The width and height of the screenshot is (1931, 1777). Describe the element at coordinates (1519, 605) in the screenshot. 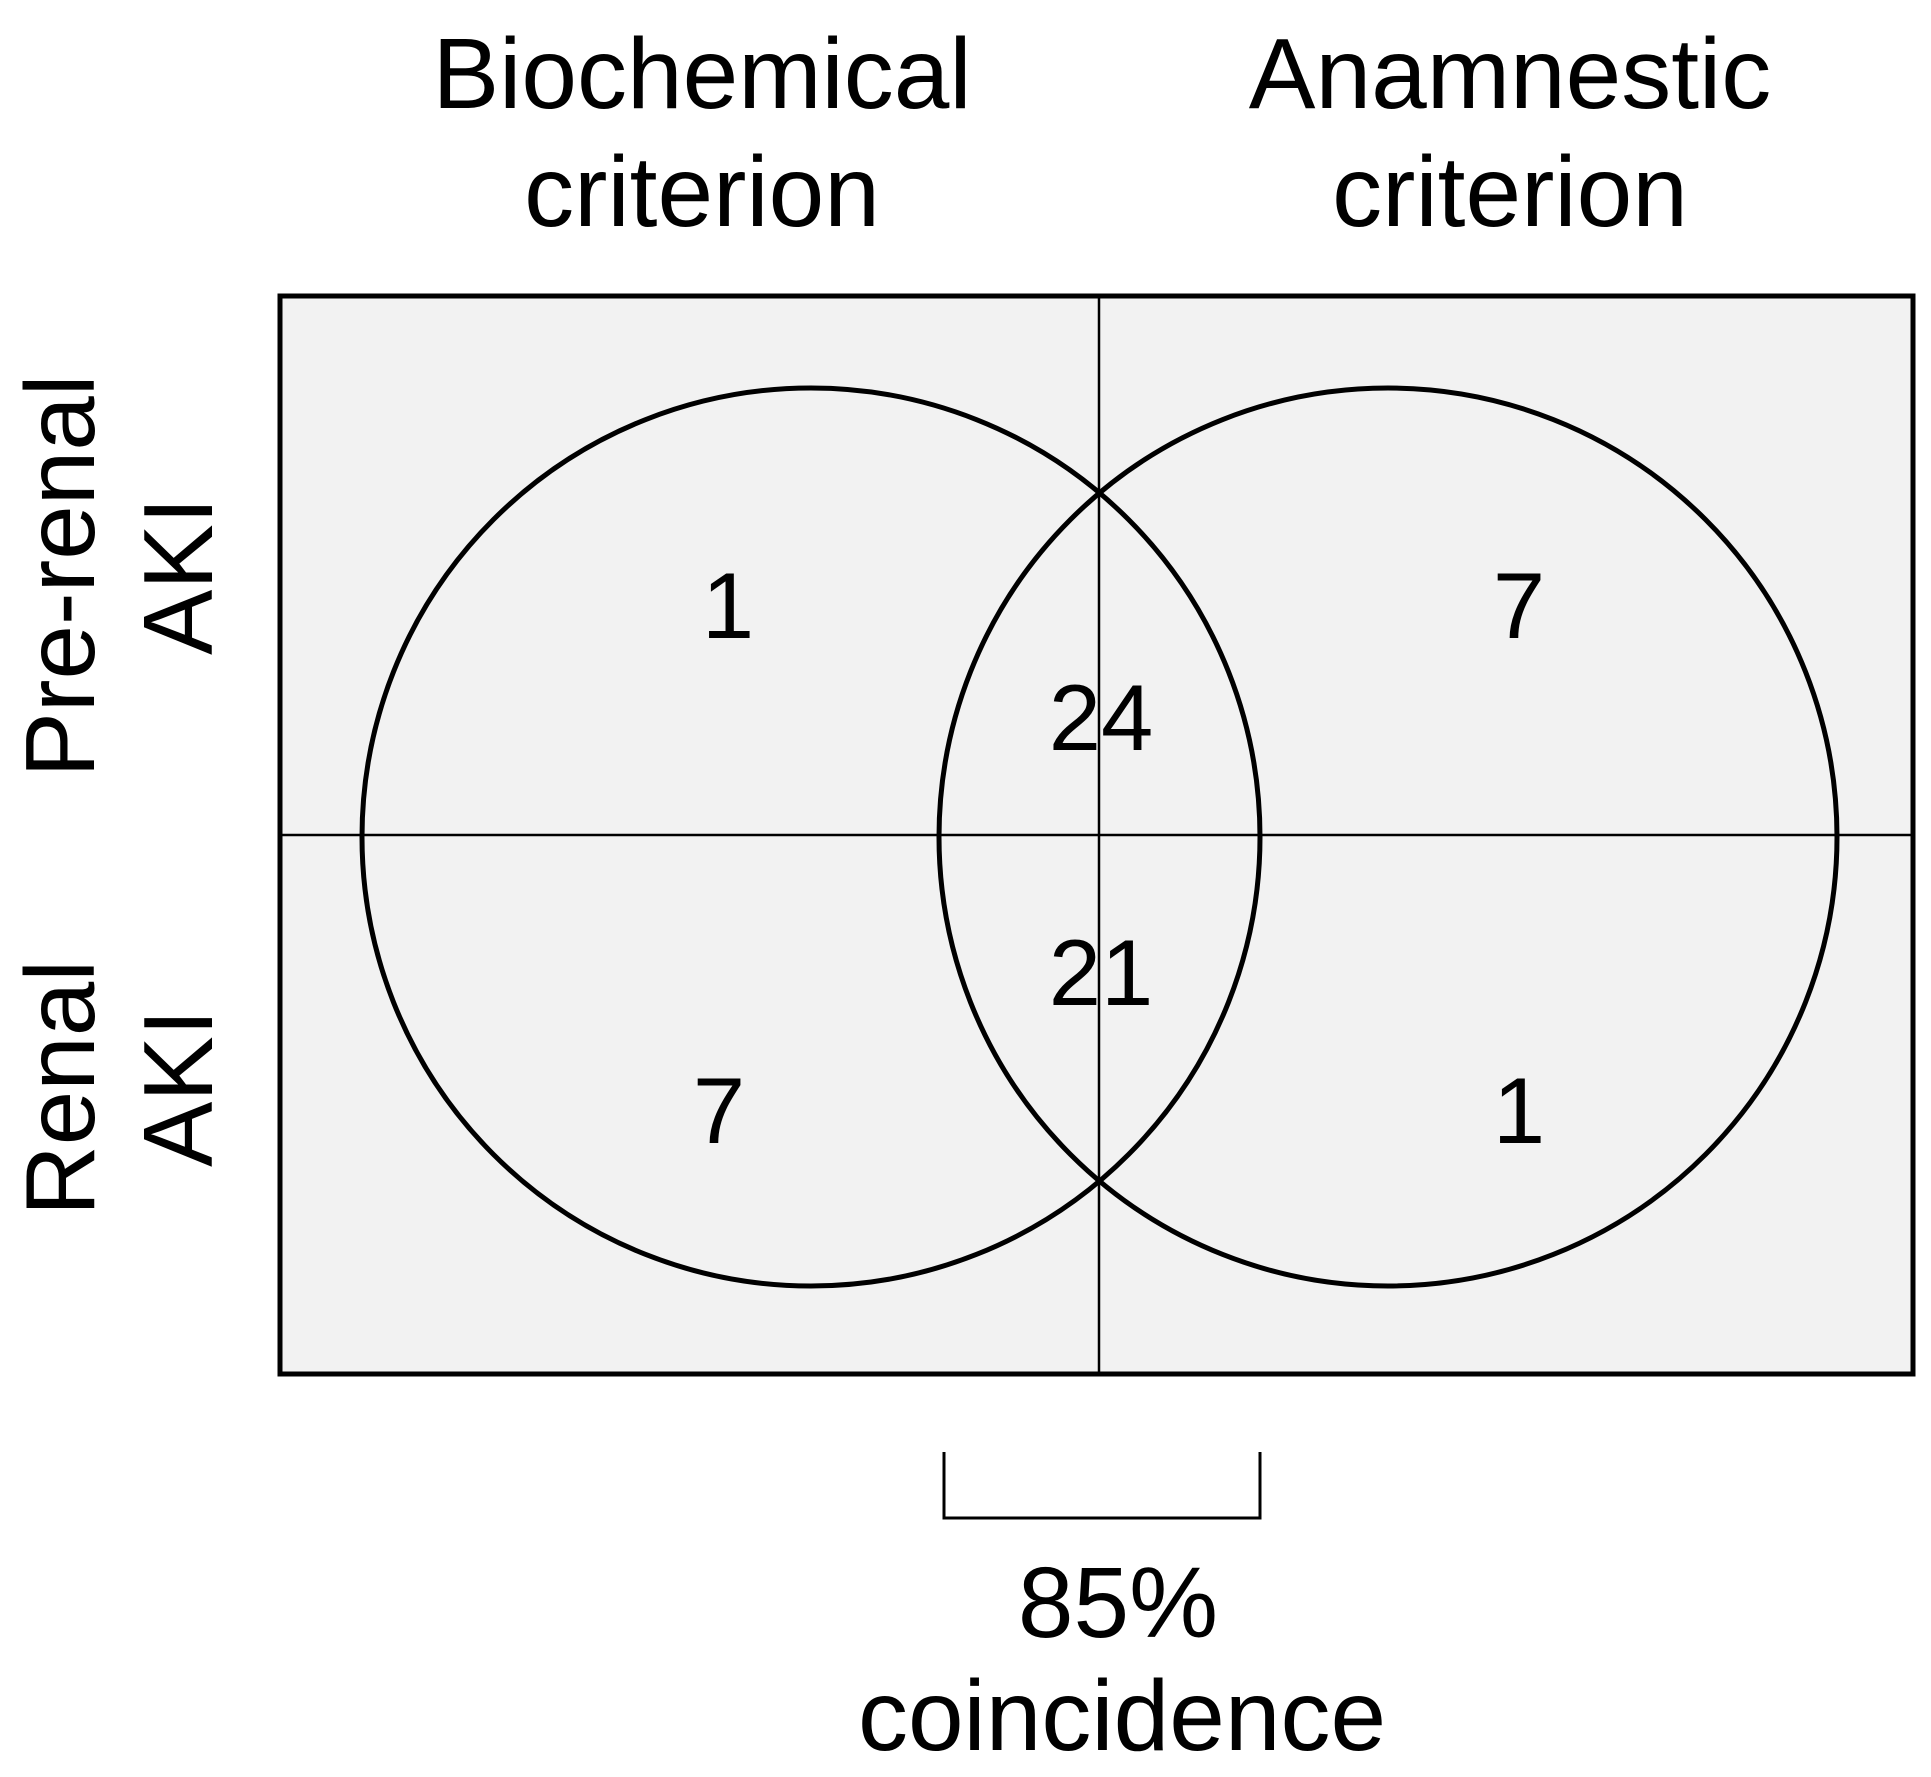

I see `count-anamnestic-only-prerenal: 7` at that location.